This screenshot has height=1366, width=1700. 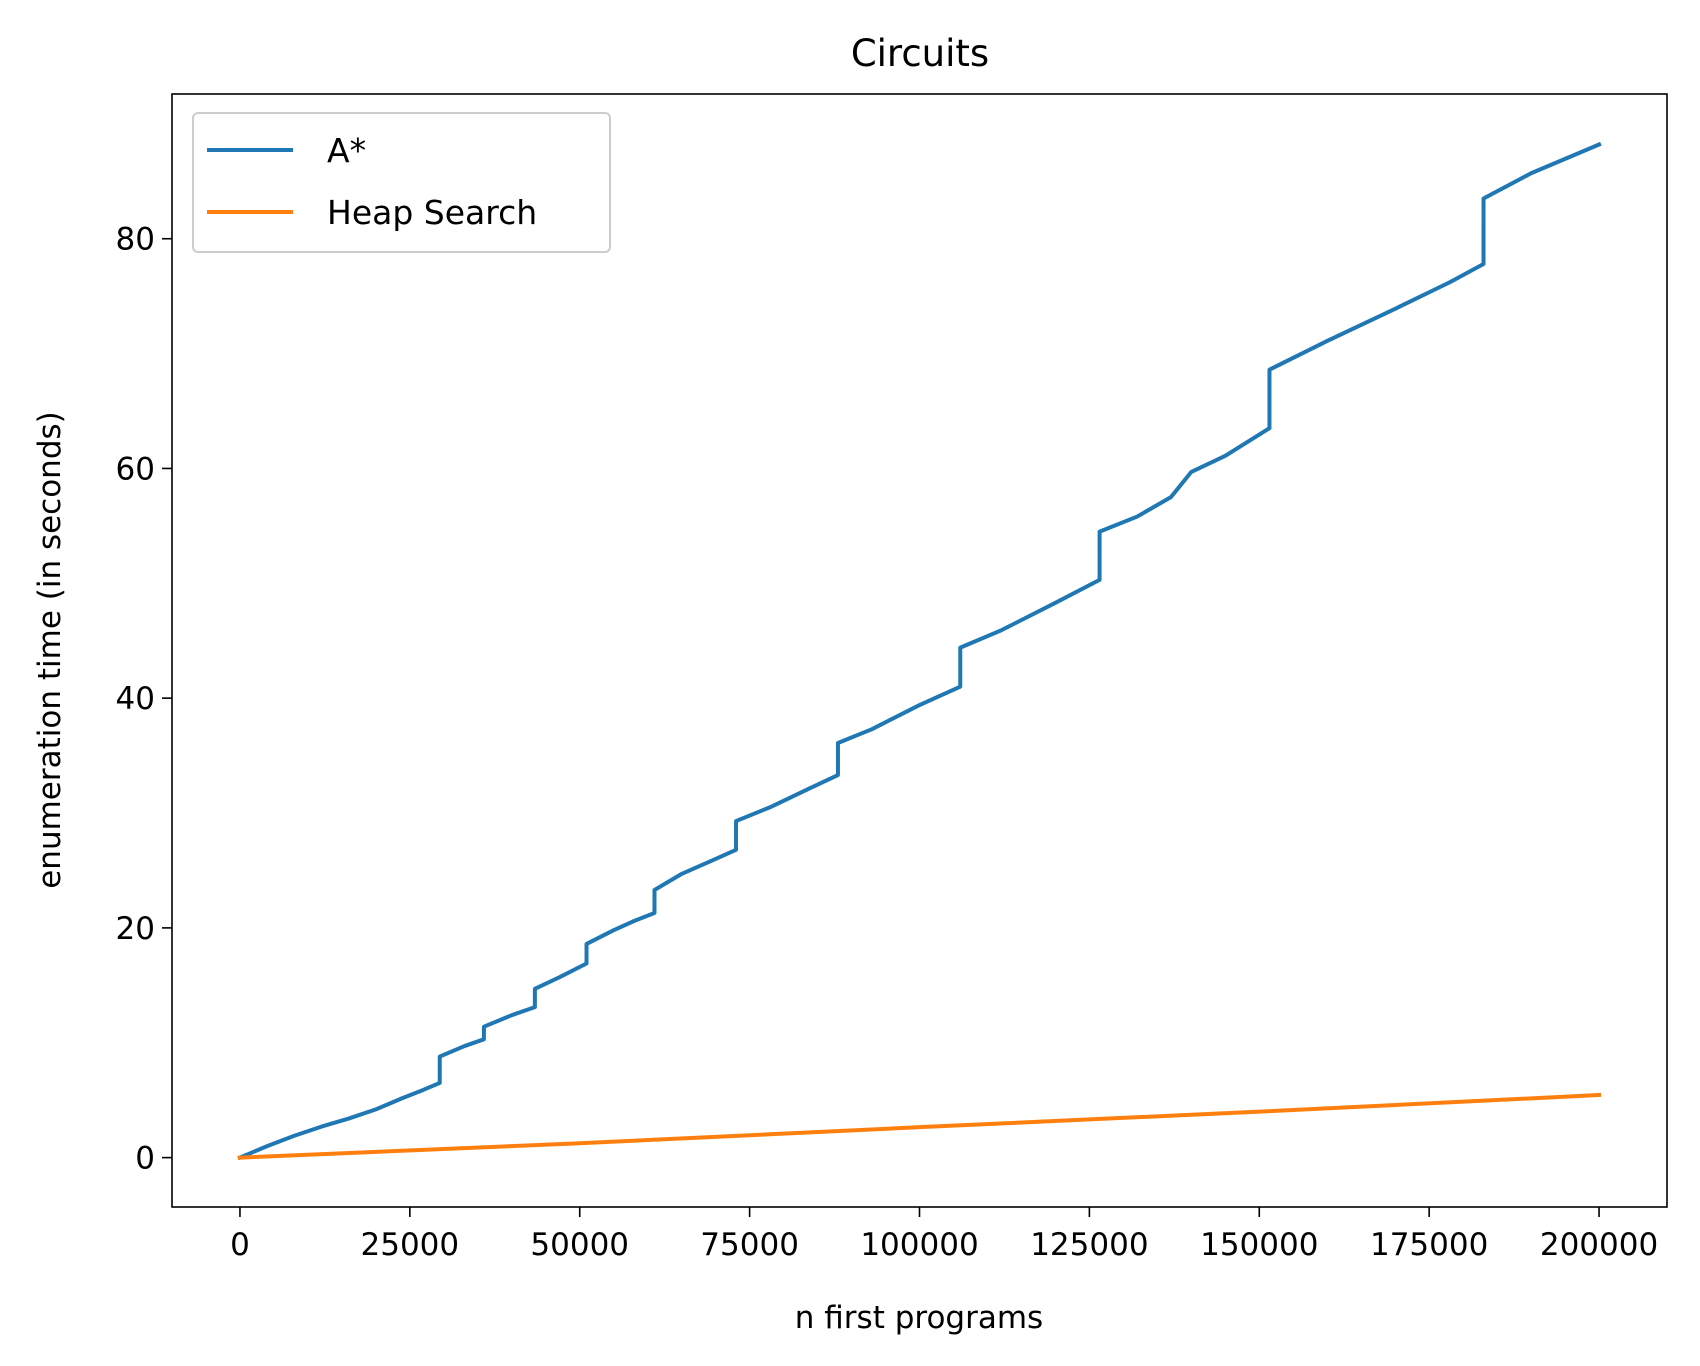 I want to click on y-tick-label: 60, so click(x=135, y=469).